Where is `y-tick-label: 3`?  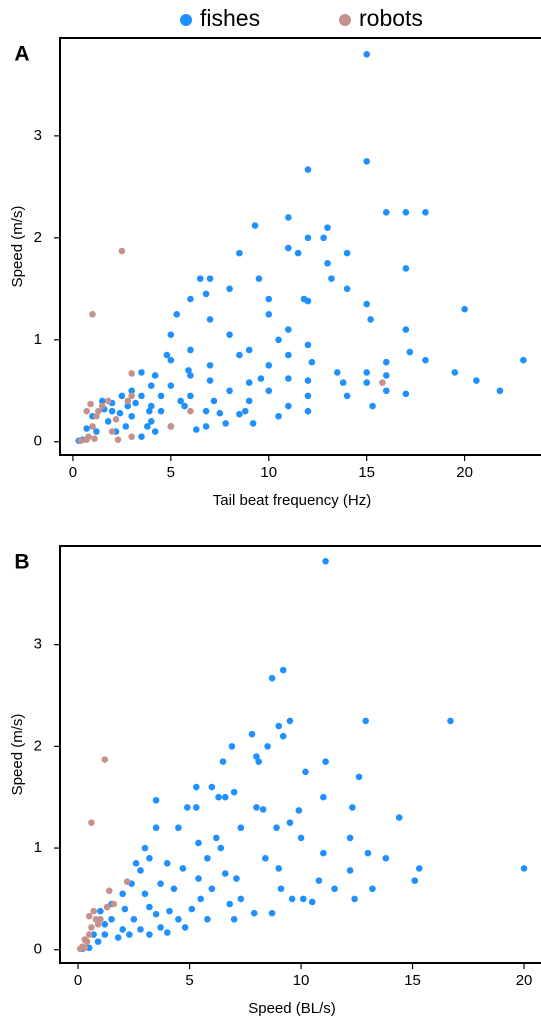
y-tick-label: 3 is located at coordinates (38, 135).